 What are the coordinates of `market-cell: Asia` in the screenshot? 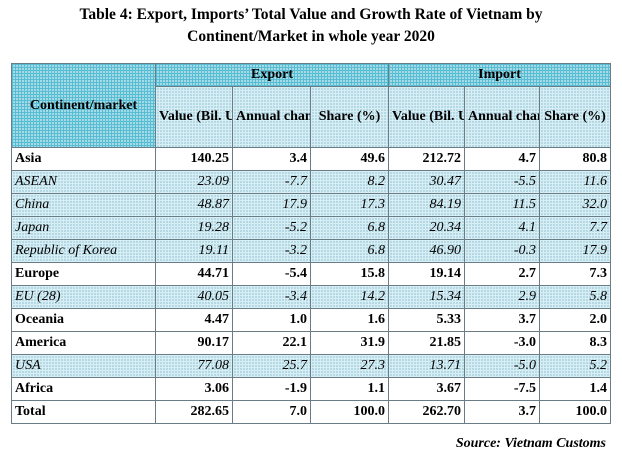 It's located at (83, 159).